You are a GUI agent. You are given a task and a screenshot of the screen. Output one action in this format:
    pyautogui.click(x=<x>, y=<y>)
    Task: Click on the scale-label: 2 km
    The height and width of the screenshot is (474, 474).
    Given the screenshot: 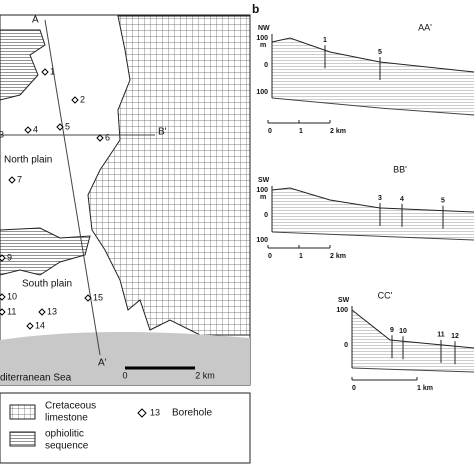 What is the action you would take?
    pyautogui.click(x=205, y=375)
    